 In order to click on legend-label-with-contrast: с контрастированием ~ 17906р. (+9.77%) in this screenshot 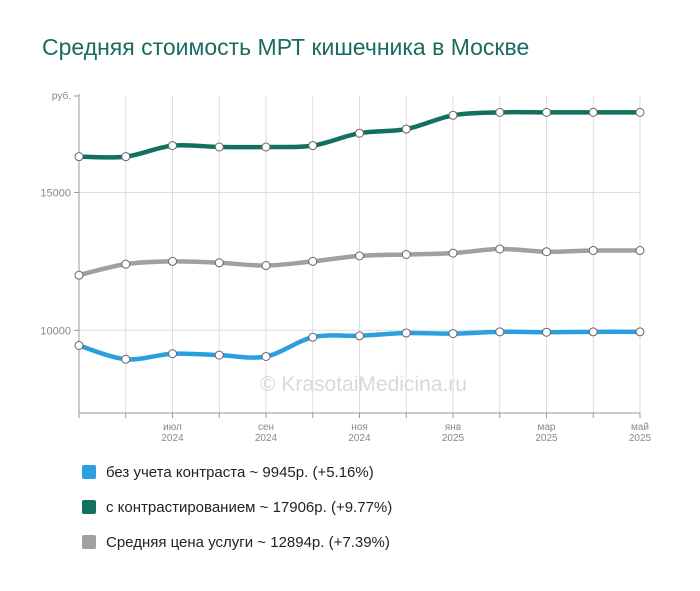, I will do `click(249, 507)`.